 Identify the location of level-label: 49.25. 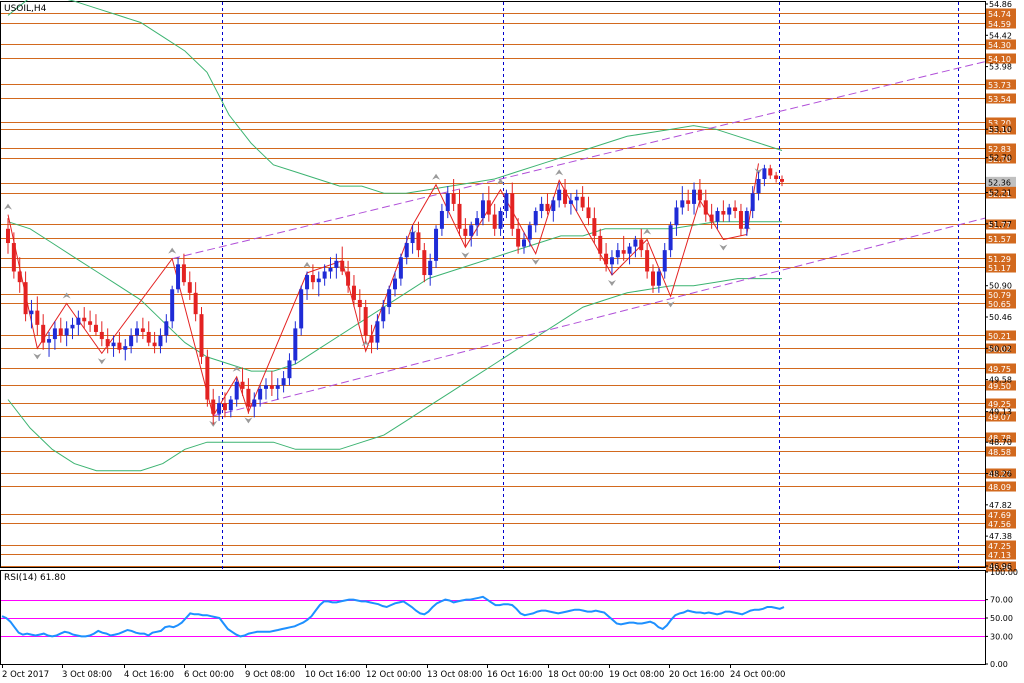
(999, 404).